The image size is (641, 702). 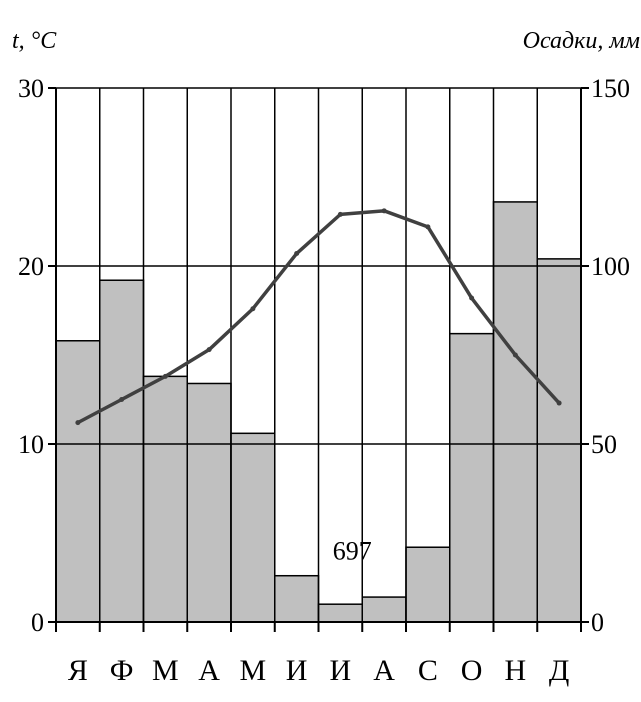 What do you see at coordinates (516, 670) in the screenshot?
I see `month-label: Н` at bounding box center [516, 670].